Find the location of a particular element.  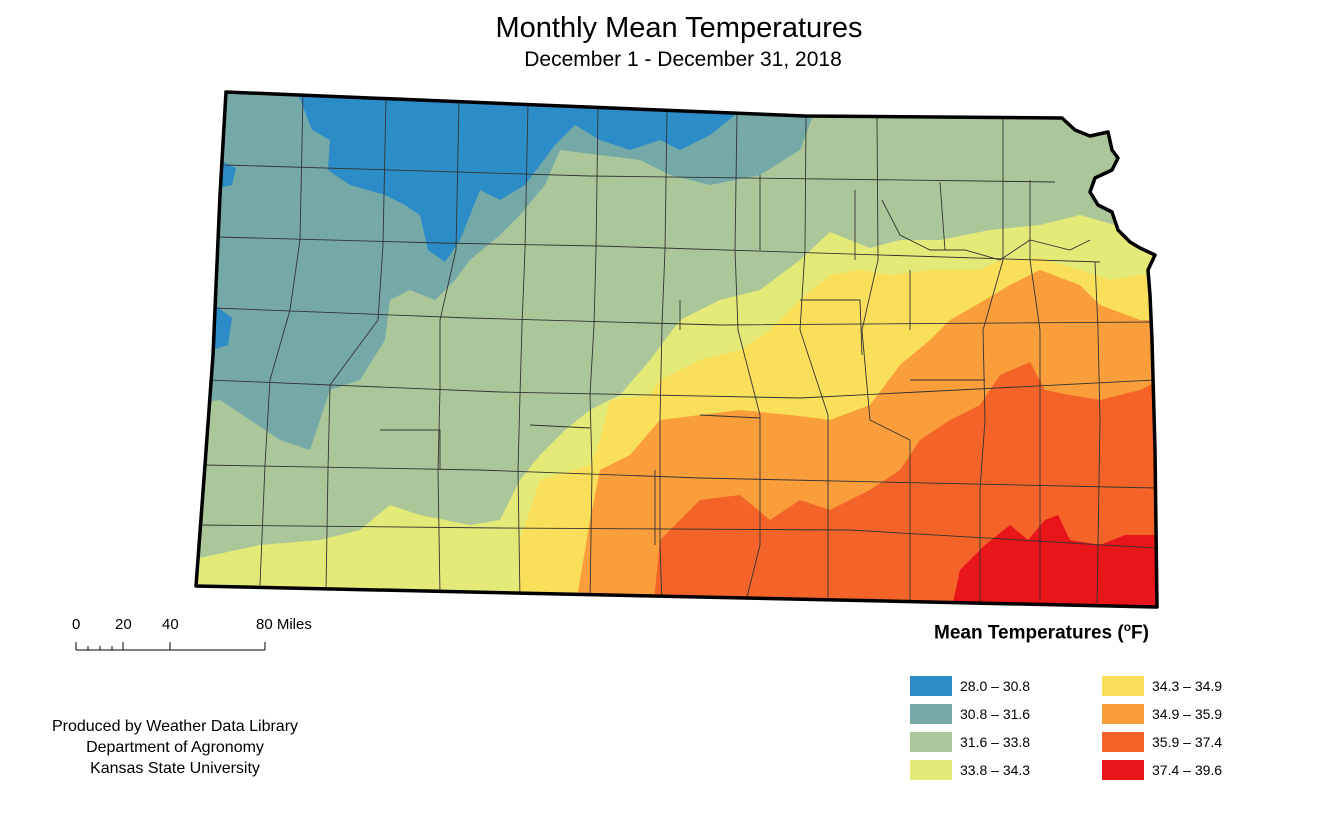

scale-ticks is located at coordinates (170, 646).